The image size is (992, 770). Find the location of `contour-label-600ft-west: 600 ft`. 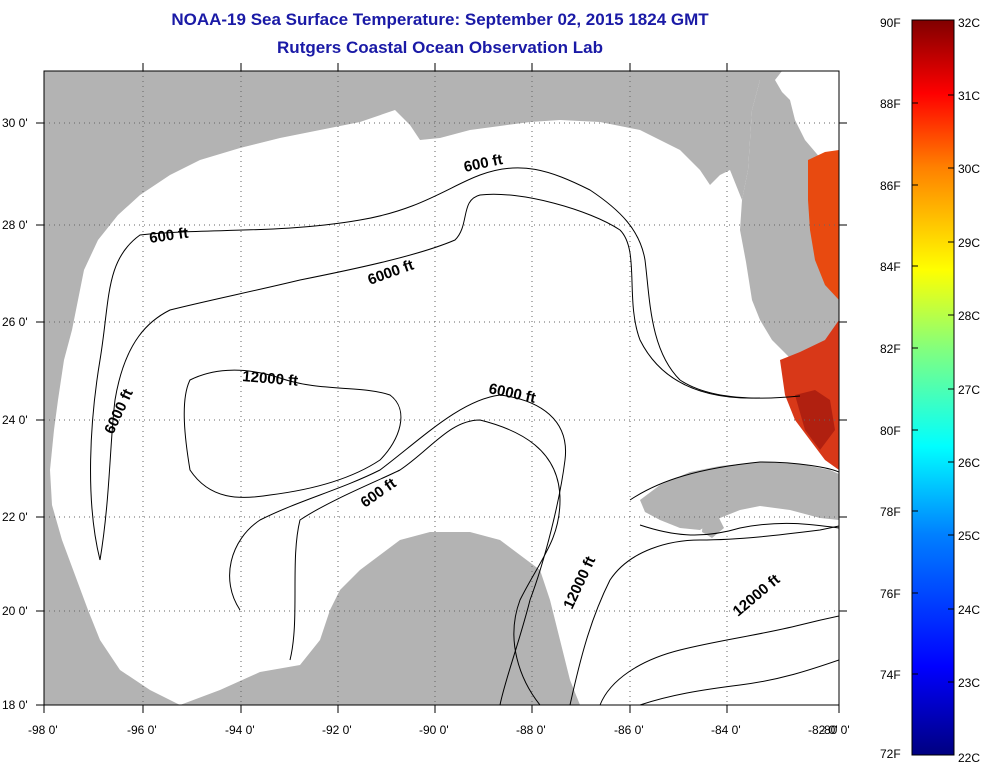

contour-label-600ft-west: 600 ft is located at coordinates (168, 236).